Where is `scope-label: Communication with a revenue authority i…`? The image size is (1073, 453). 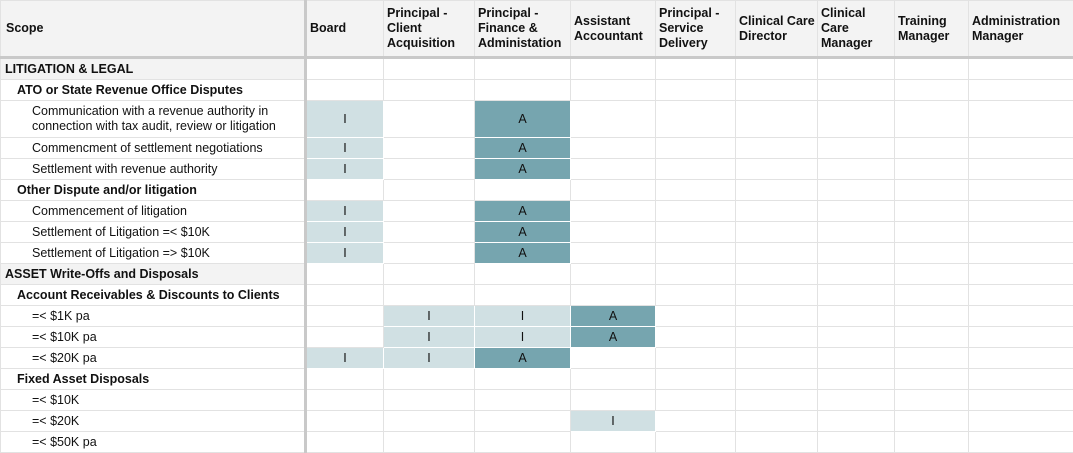 scope-label: Communication with a revenue authority i… is located at coordinates (153, 119).